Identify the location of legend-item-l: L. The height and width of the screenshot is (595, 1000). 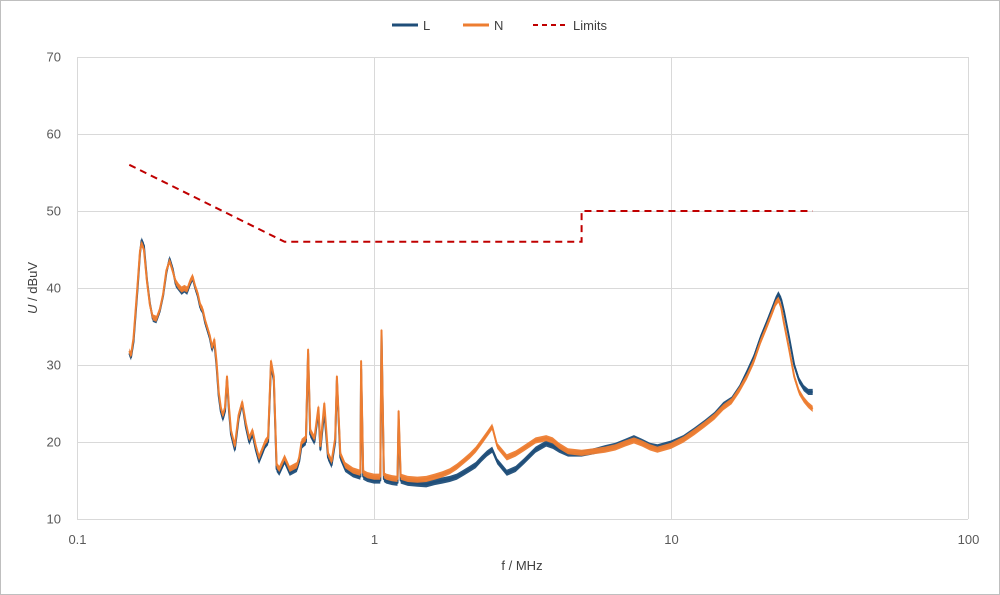
(411, 25).